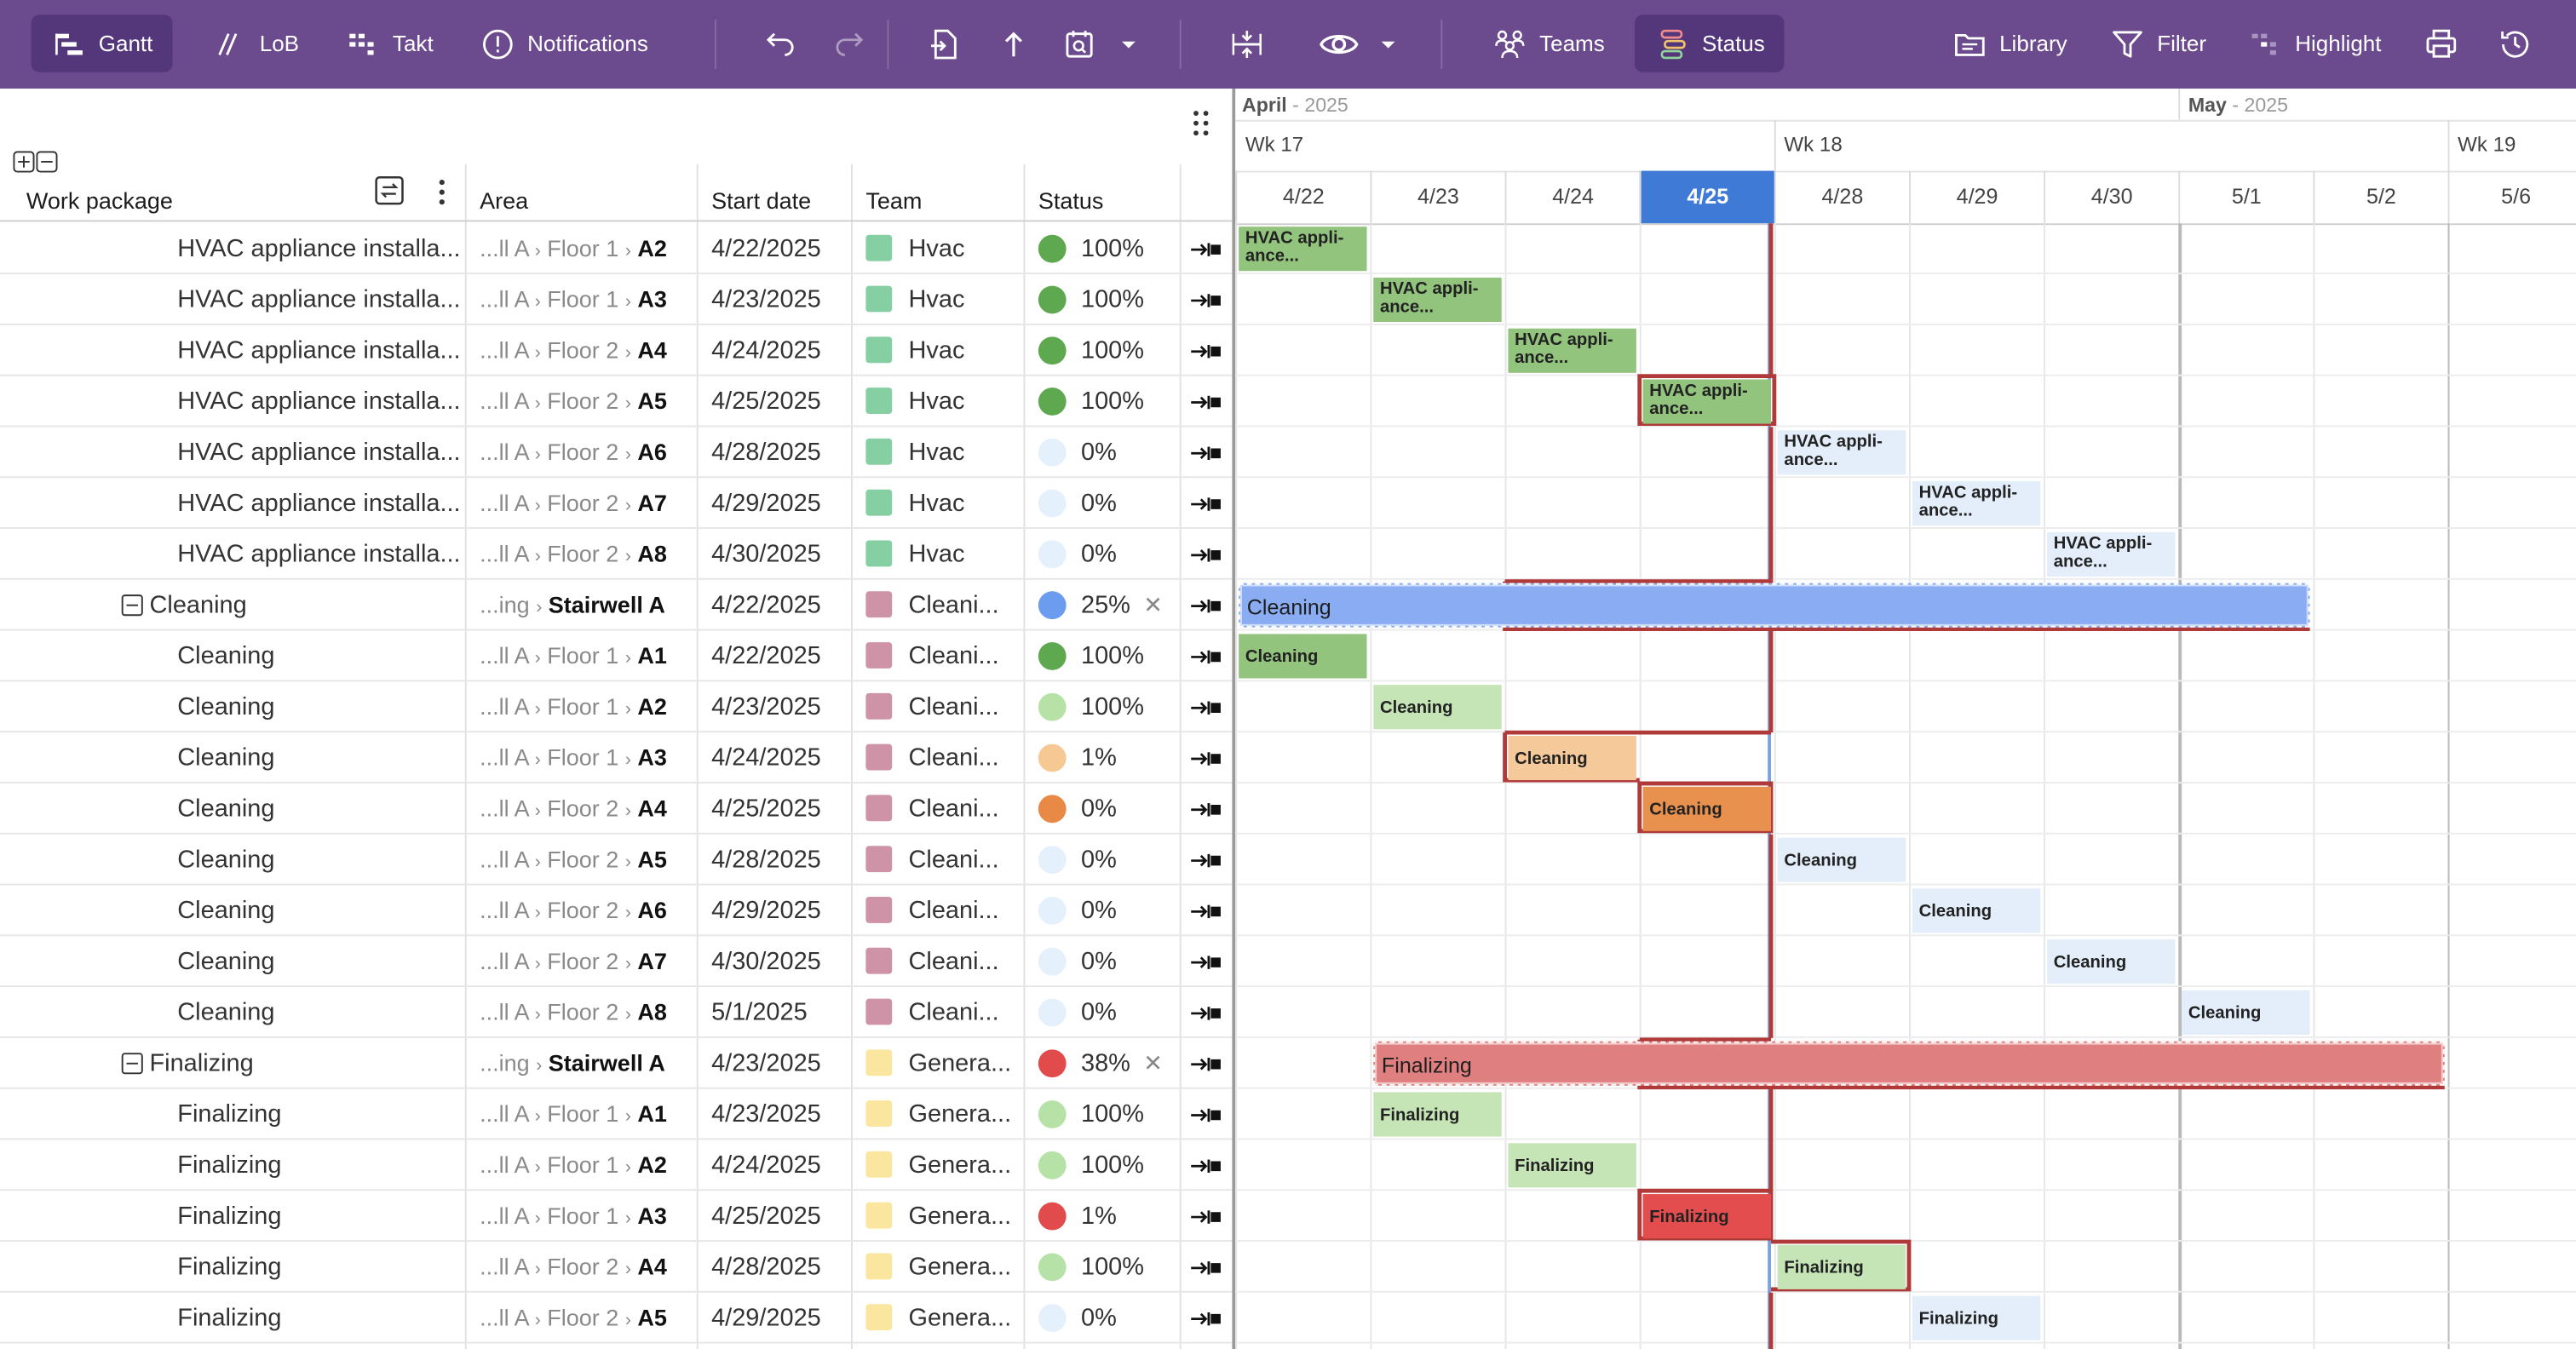 Image resolution: width=2576 pixels, height=1349 pixels. Describe the element at coordinates (1774, 606) in the screenshot. I see `summary-bar: Cleaning` at that location.